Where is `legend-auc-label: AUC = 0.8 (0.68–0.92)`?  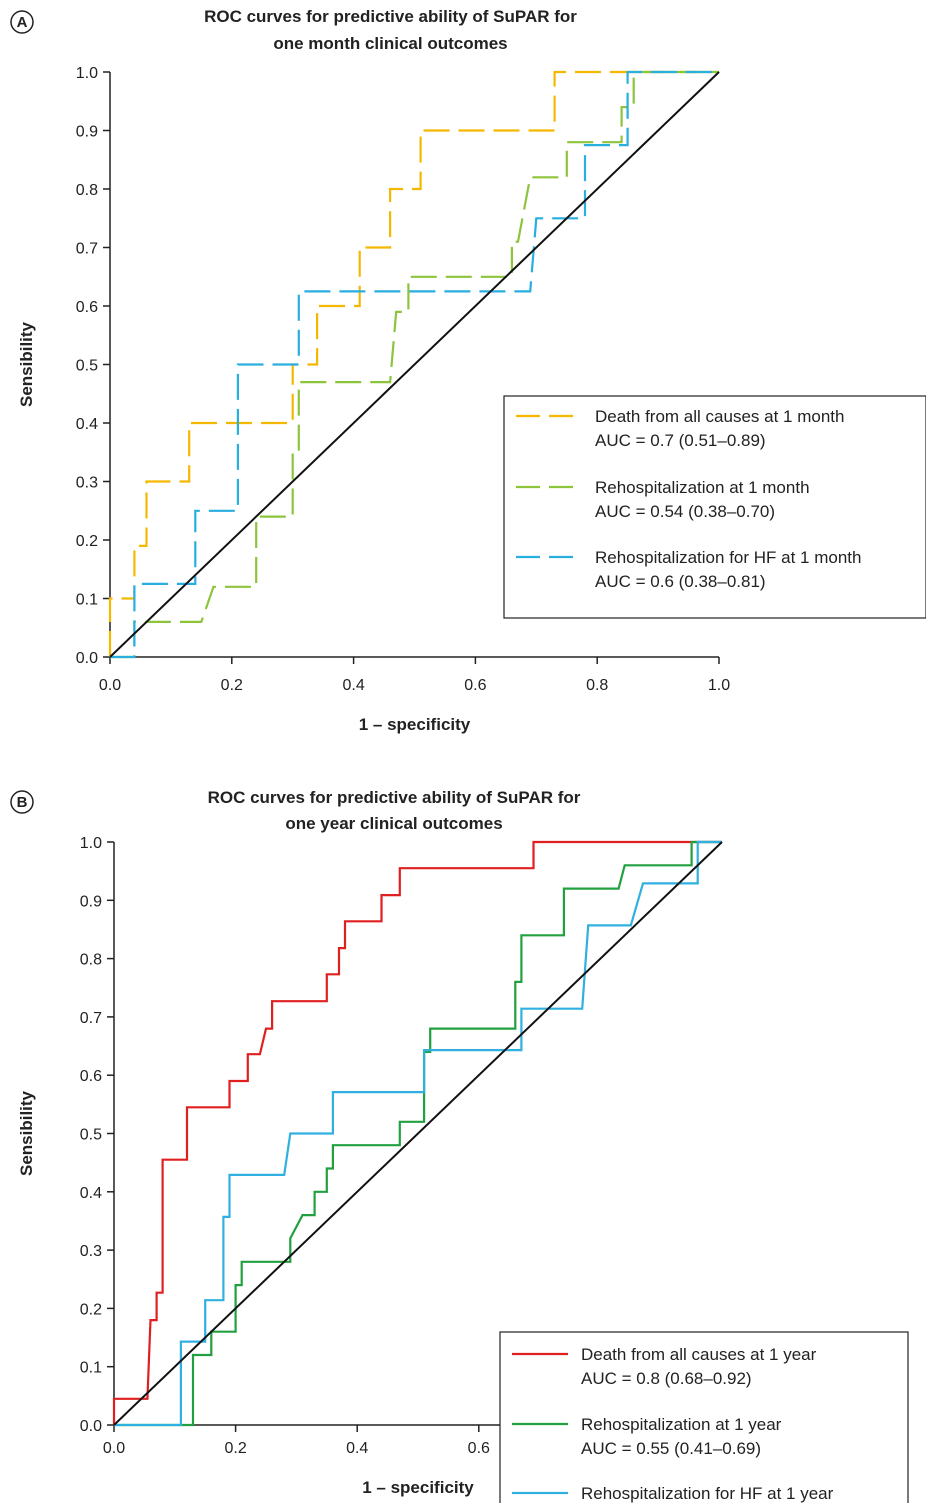
legend-auc-label: AUC = 0.8 (0.68–0.92) is located at coordinates (666, 1378).